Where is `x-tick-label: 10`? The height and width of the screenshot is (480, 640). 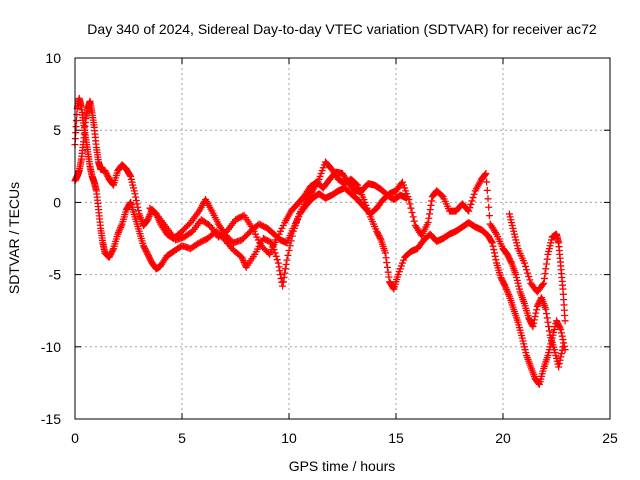
x-tick-label: 10 is located at coordinates (289, 438).